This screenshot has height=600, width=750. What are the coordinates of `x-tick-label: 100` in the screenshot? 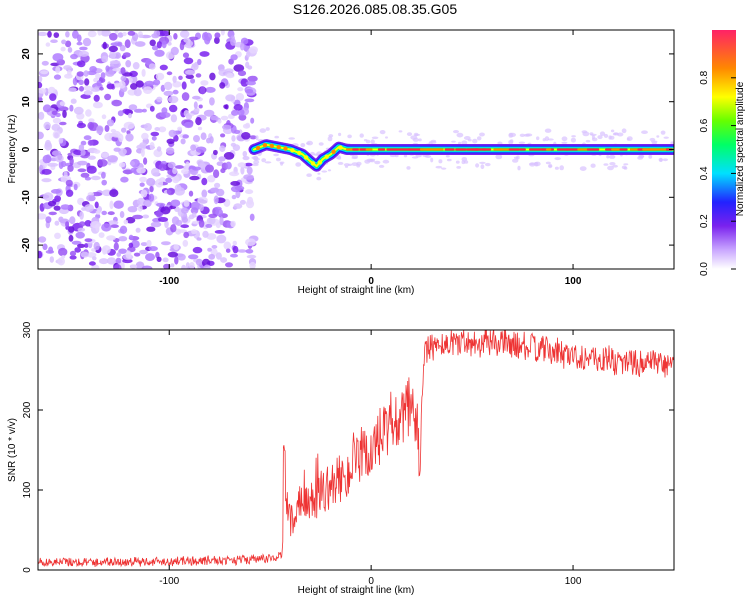 It's located at (573, 581).